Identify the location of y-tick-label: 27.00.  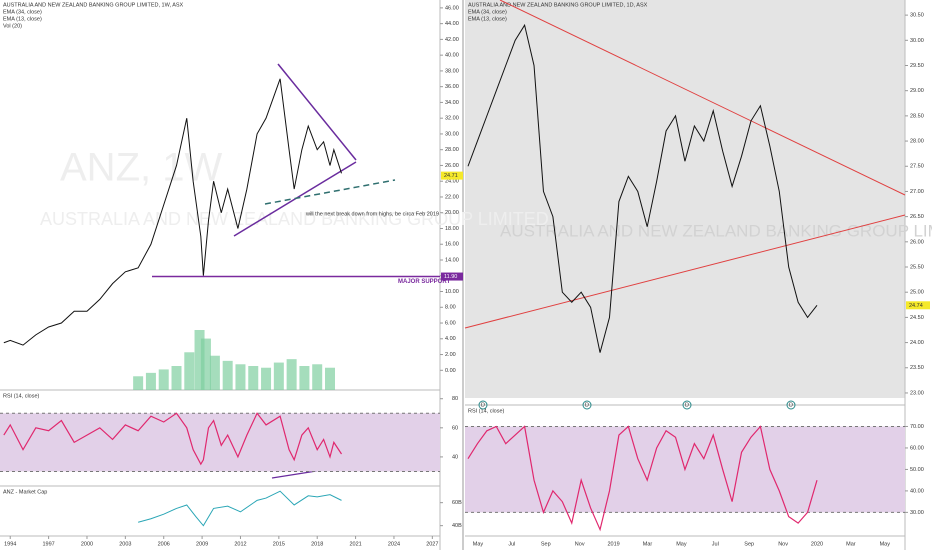
(917, 192).